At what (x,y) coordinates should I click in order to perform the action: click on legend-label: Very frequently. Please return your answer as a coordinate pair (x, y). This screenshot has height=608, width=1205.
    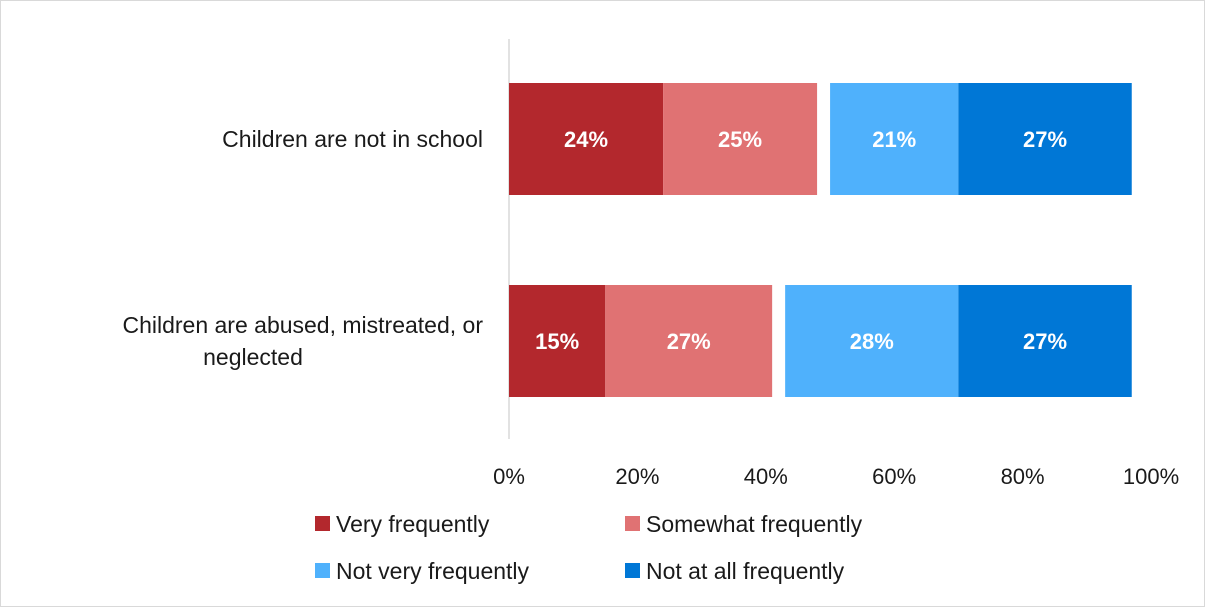
    Looking at the image, I should click on (413, 524).